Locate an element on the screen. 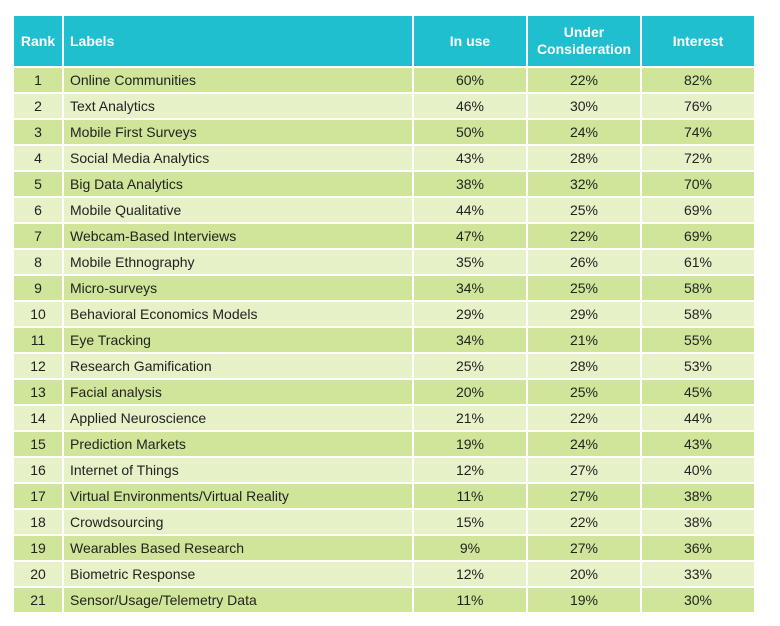  table-row: 12 Research Gamification 25% 28% 53% is located at coordinates (384, 366).